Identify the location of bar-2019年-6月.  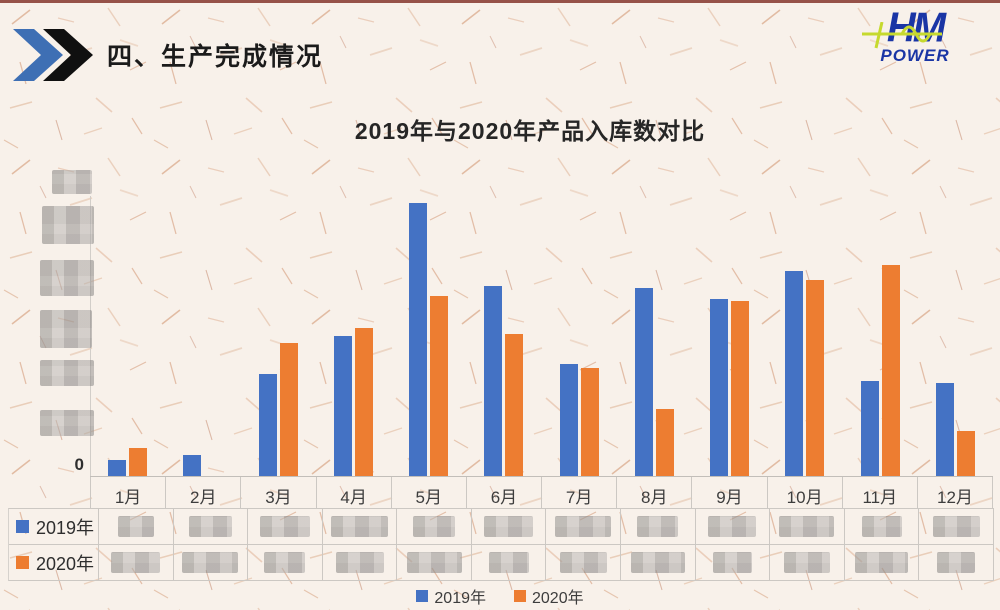
(493, 381).